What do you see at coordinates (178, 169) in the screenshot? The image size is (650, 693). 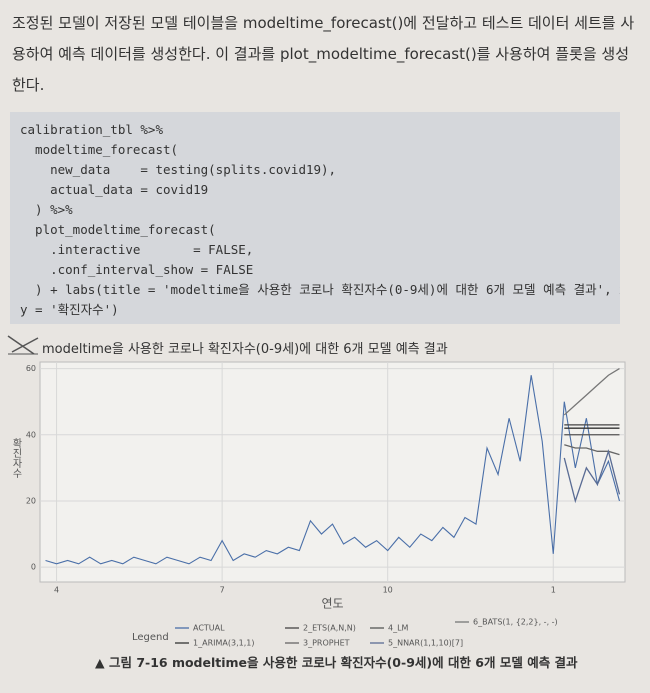 I see `code-line: new_data = testing(splits.covid19),` at bounding box center [178, 169].